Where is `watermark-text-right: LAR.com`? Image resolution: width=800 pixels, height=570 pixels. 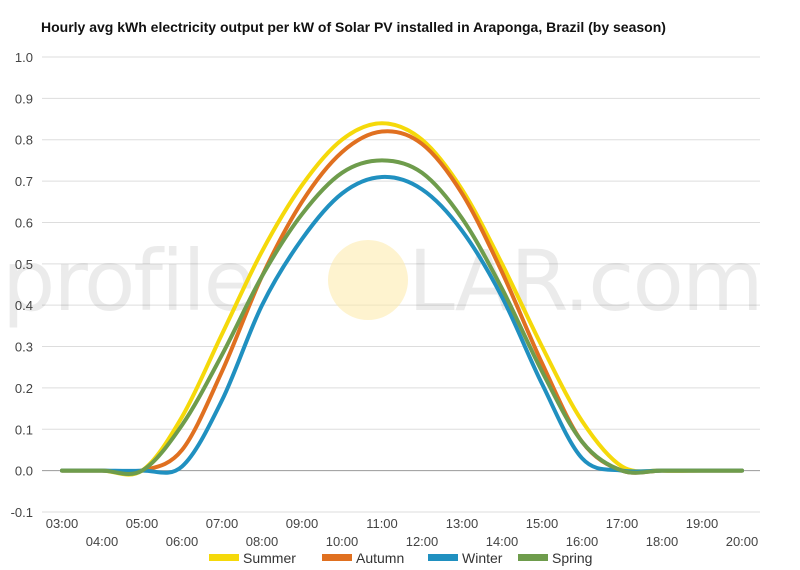
watermark-text-right: LAR.com is located at coordinates (585, 281).